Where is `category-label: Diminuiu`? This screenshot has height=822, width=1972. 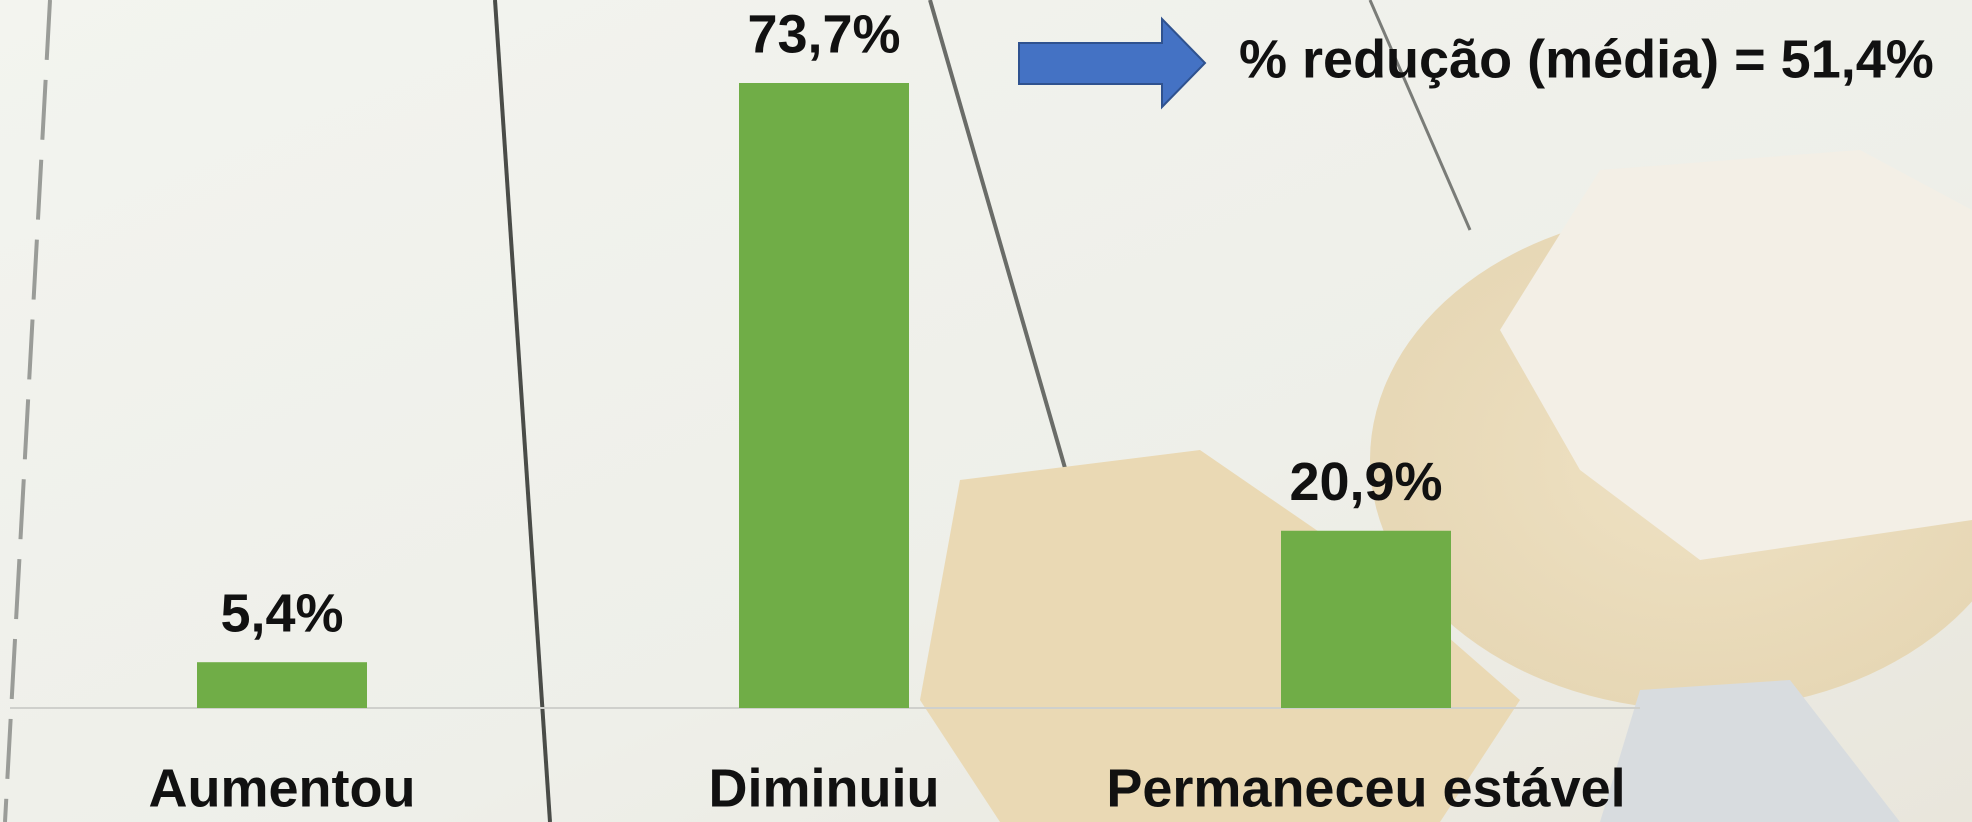
category-label: Diminuiu is located at coordinates (824, 788).